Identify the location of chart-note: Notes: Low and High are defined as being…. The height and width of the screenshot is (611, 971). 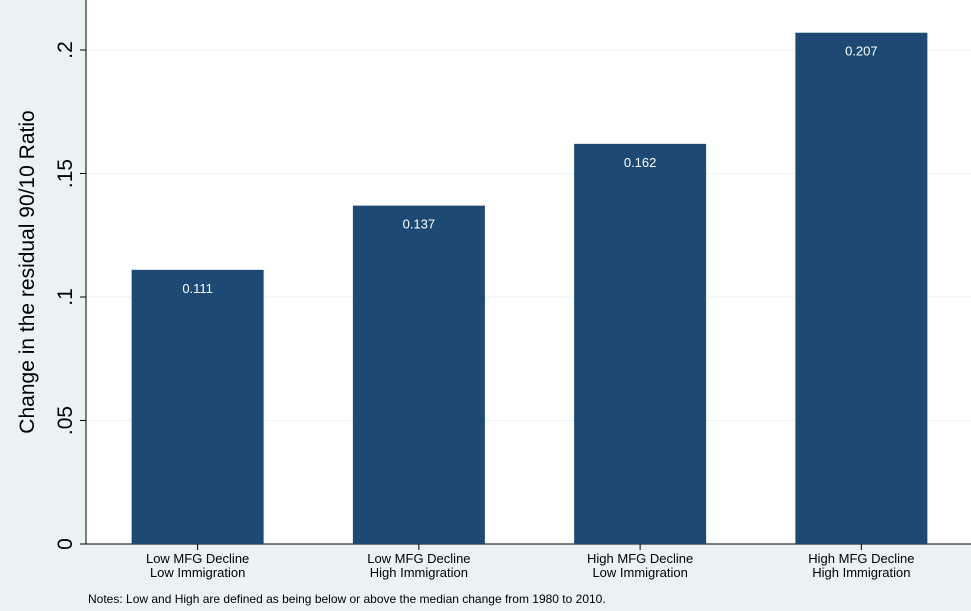
(347, 599).